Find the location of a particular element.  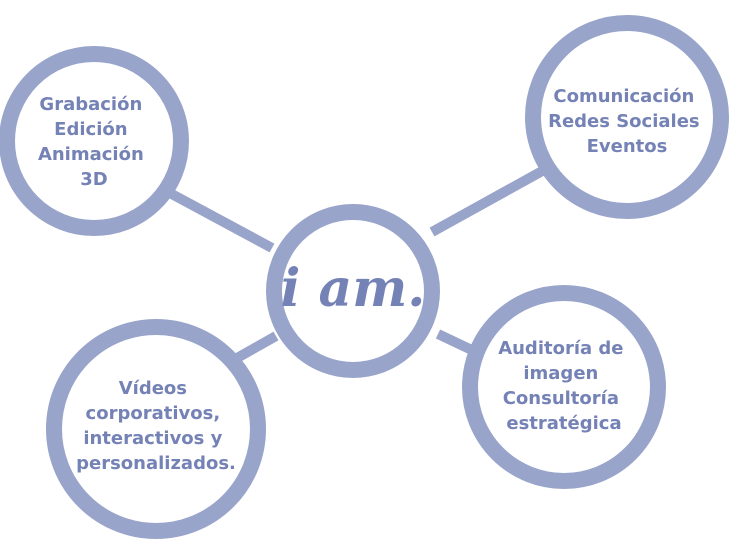

center-logo-text: i am. is located at coordinates (353, 288).